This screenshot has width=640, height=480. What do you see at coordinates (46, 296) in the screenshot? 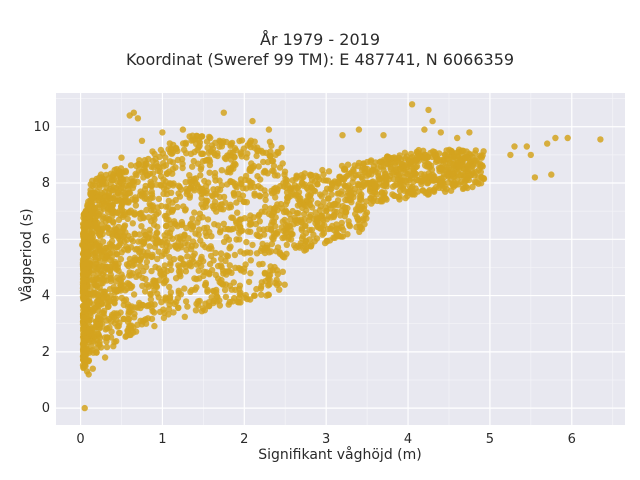
I see `y-tick-label: 4` at bounding box center [46, 296].